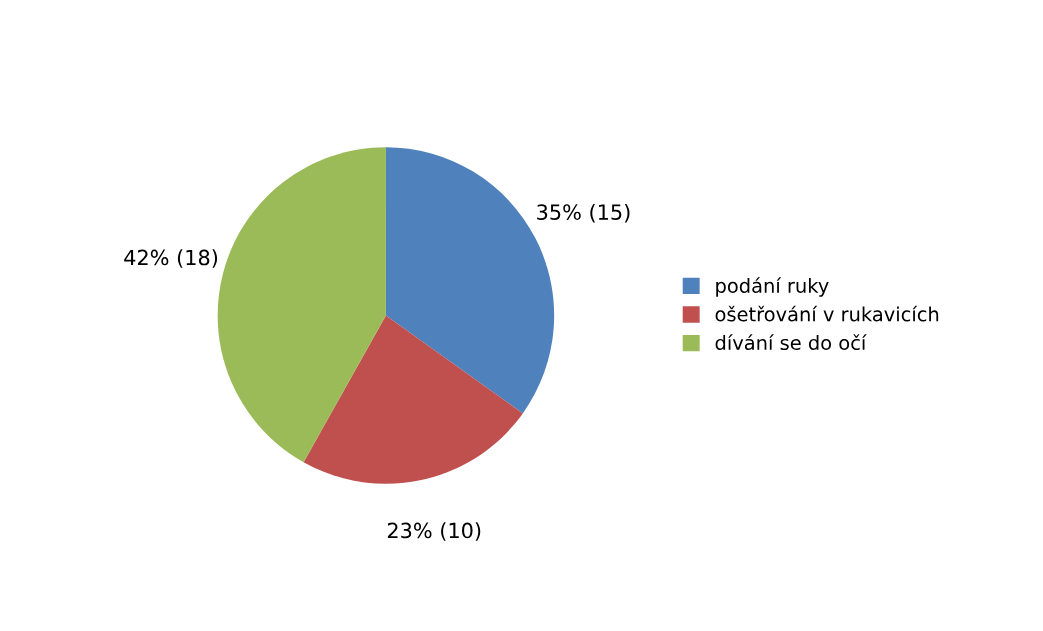 This screenshot has width=1043, height=631. What do you see at coordinates (791, 342) in the screenshot?
I see `legend-label: dívání se do očí` at bounding box center [791, 342].